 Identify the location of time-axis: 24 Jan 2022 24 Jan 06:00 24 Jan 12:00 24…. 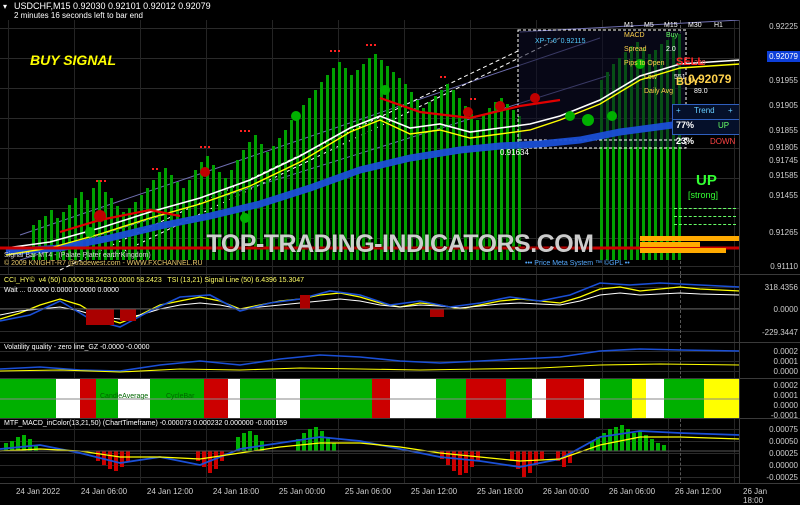
(400, 494).